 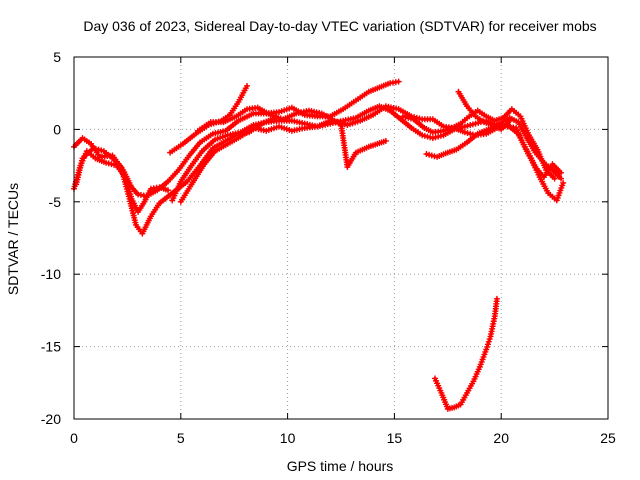 What do you see at coordinates (51, 419) in the screenshot?
I see `y-tick-label: -20` at bounding box center [51, 419].